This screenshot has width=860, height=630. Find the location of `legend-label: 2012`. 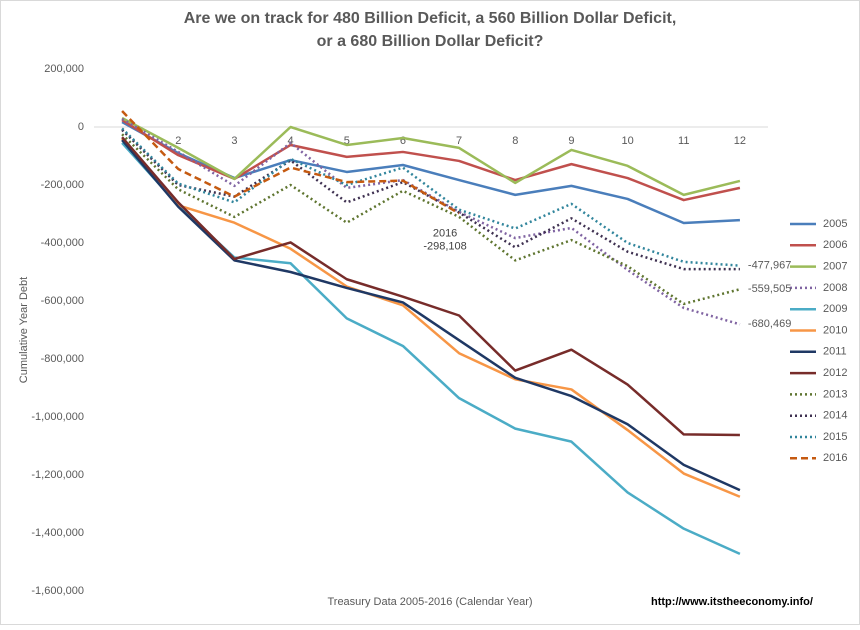

legend-label: 2012 is located at coordinates (835, 373).